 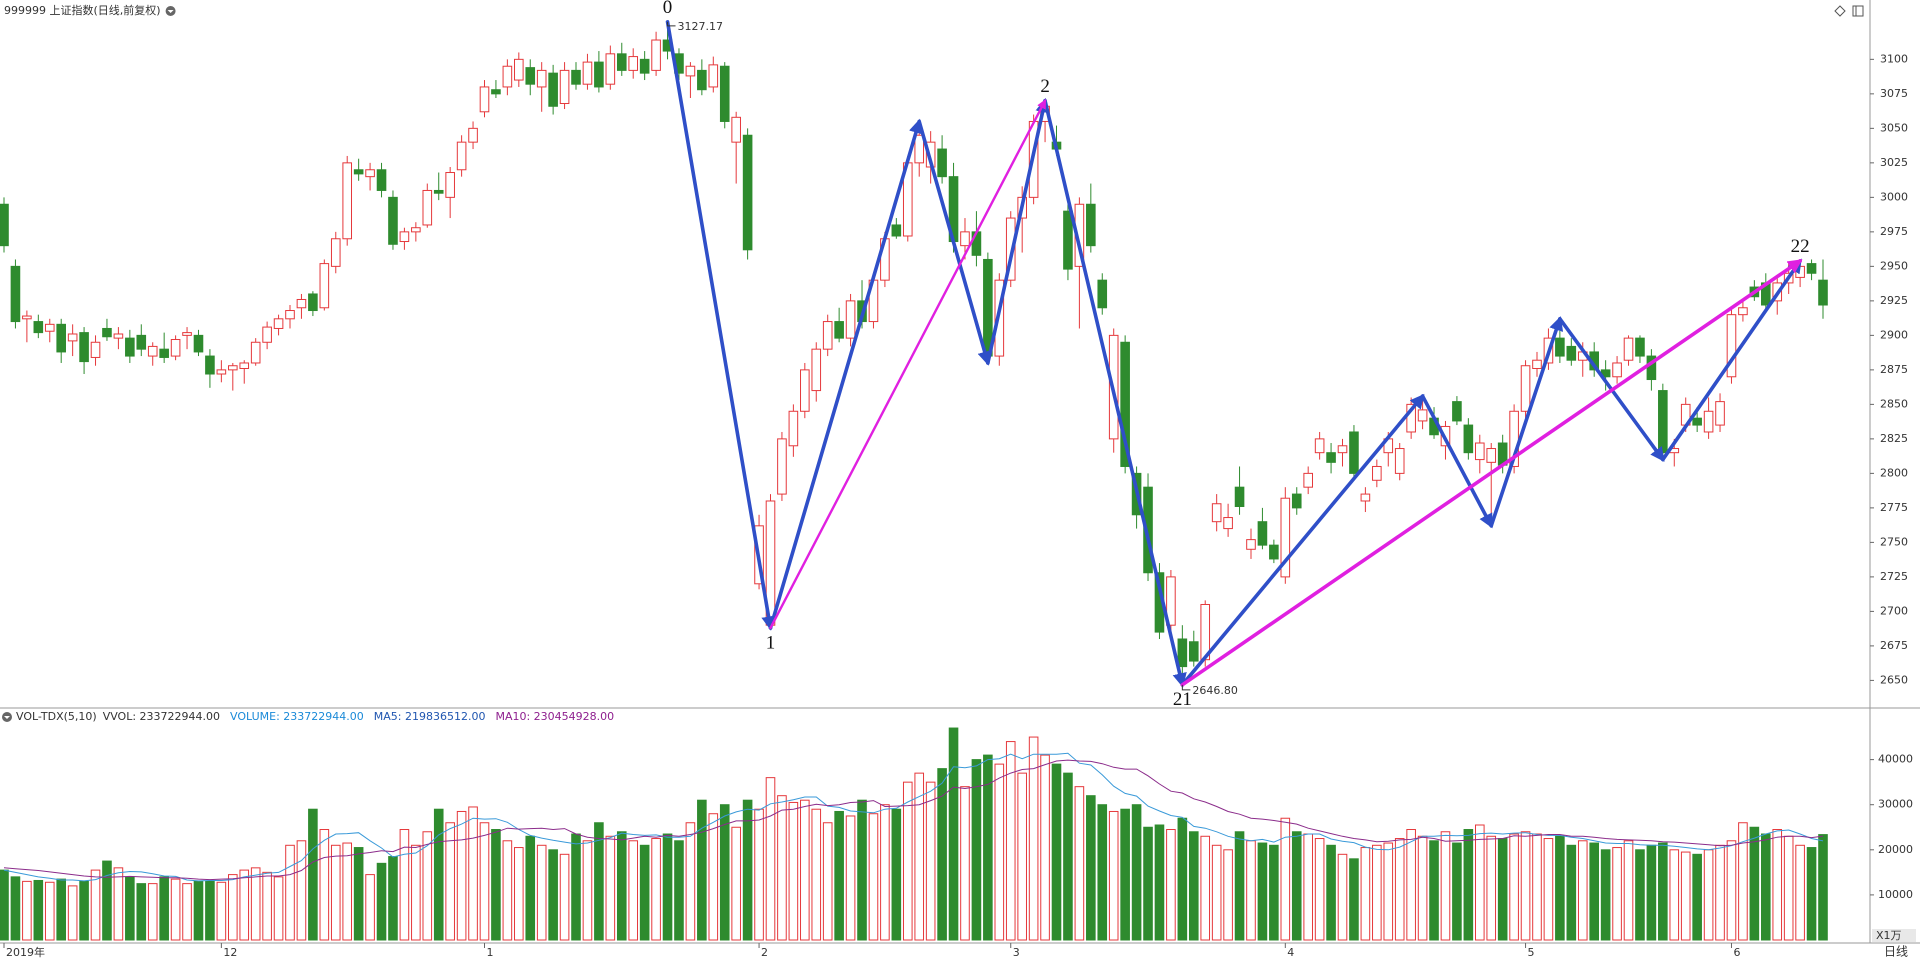 What do you see at coordinates (1894, 541) in the screenshot?
I see `y-tick-label: 2750` at bounding box center [1894, 541].